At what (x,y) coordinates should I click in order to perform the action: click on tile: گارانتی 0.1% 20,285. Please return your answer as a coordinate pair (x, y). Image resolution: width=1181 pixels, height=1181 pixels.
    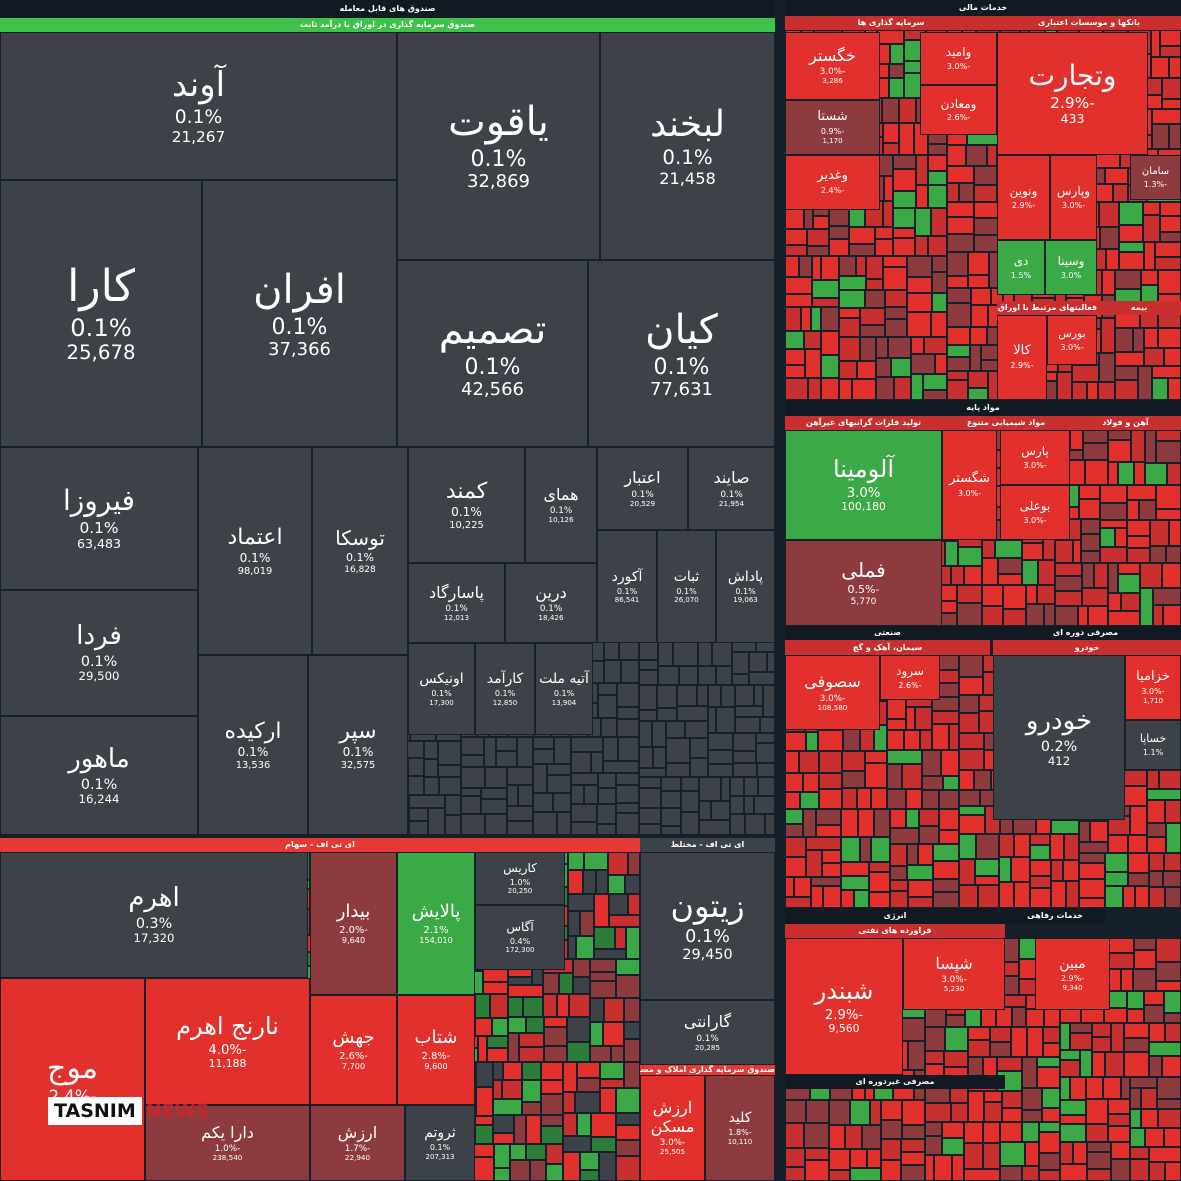
    Looking at the image, I should click on (707, 1032).